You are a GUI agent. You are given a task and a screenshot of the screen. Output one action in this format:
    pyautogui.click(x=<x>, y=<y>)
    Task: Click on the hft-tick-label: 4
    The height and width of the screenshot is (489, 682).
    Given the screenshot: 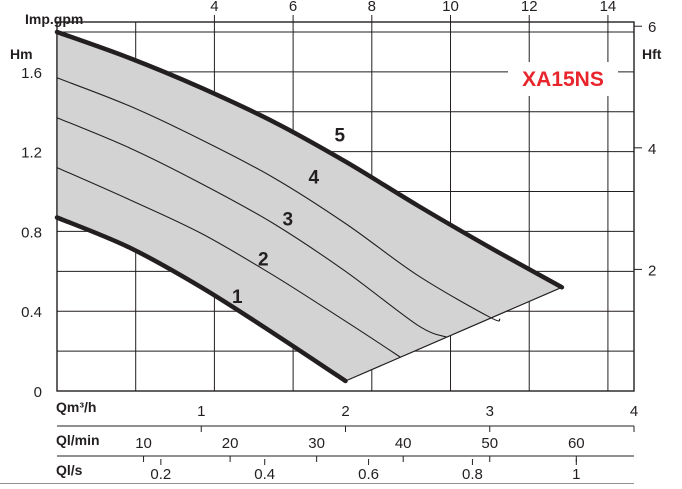 What is the action you would take?
    pyautogui.click(x=652, y=149)
    